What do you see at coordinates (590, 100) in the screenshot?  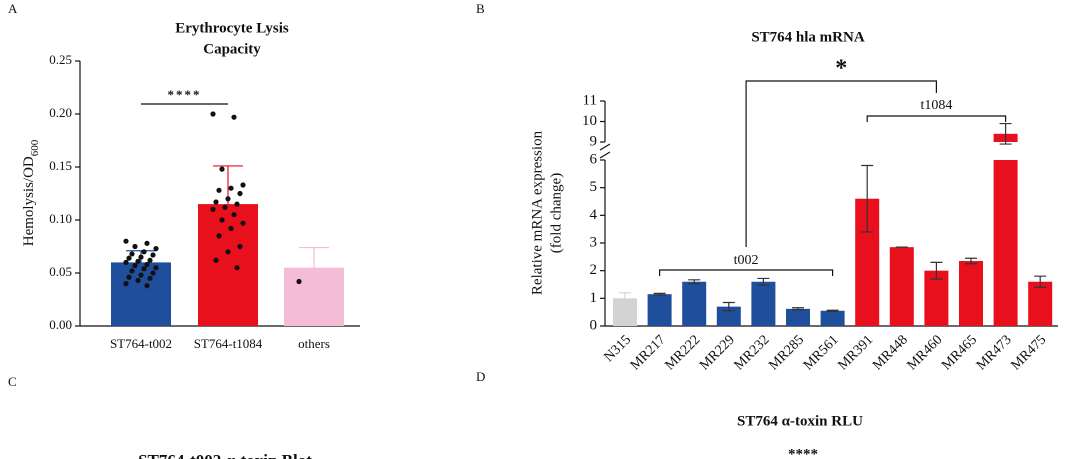 I see `y-tick-label: 11` at bounding box center [590, 100].